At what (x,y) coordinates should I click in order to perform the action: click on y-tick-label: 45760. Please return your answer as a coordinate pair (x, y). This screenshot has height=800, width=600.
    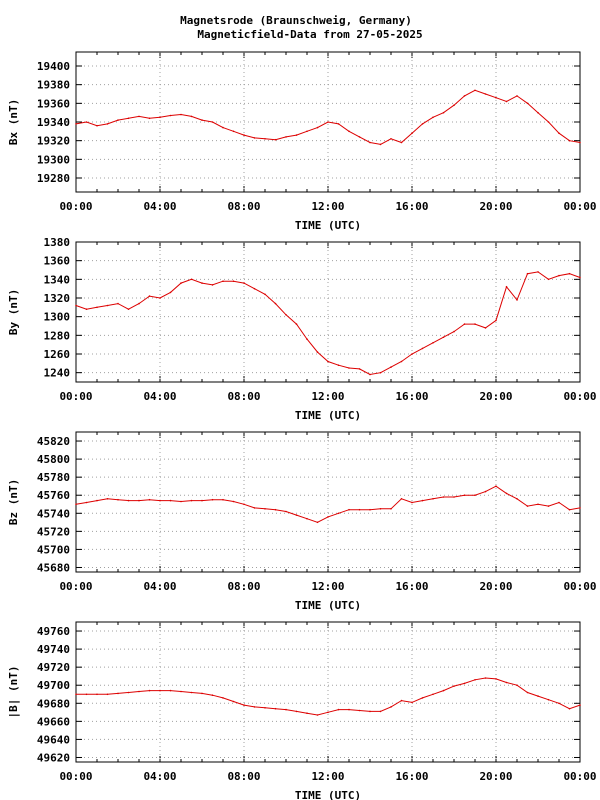
    Looking at the image, I should click on (53, 495).